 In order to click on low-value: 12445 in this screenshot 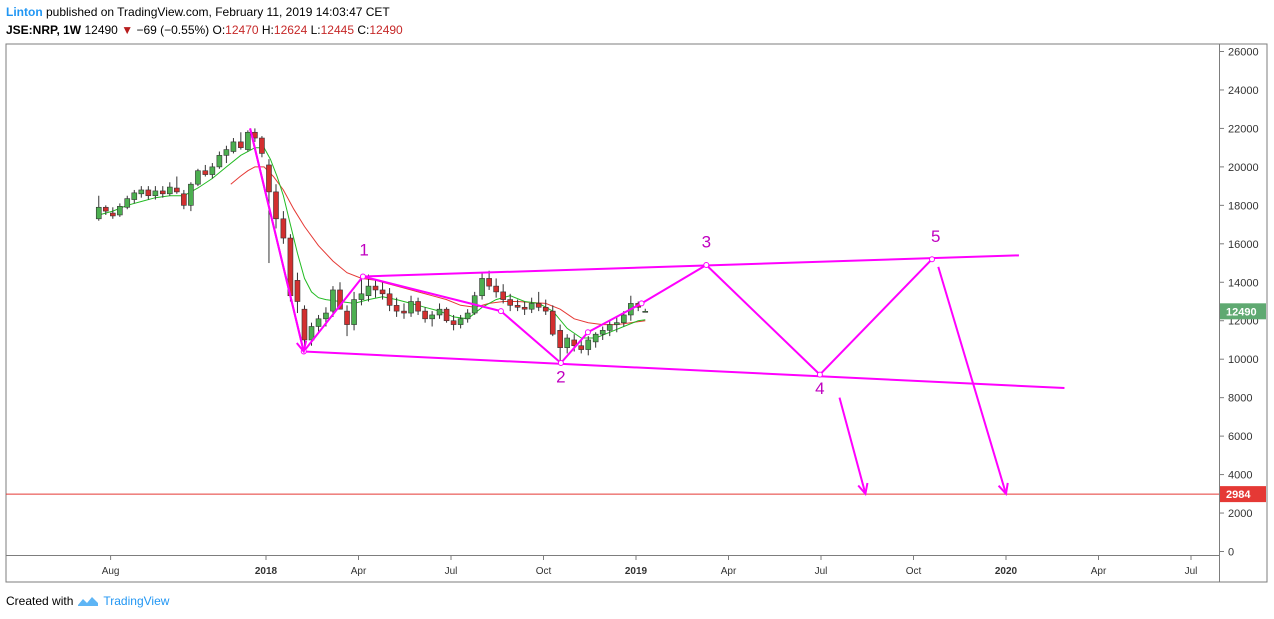, I will do `click(337, 30)`.